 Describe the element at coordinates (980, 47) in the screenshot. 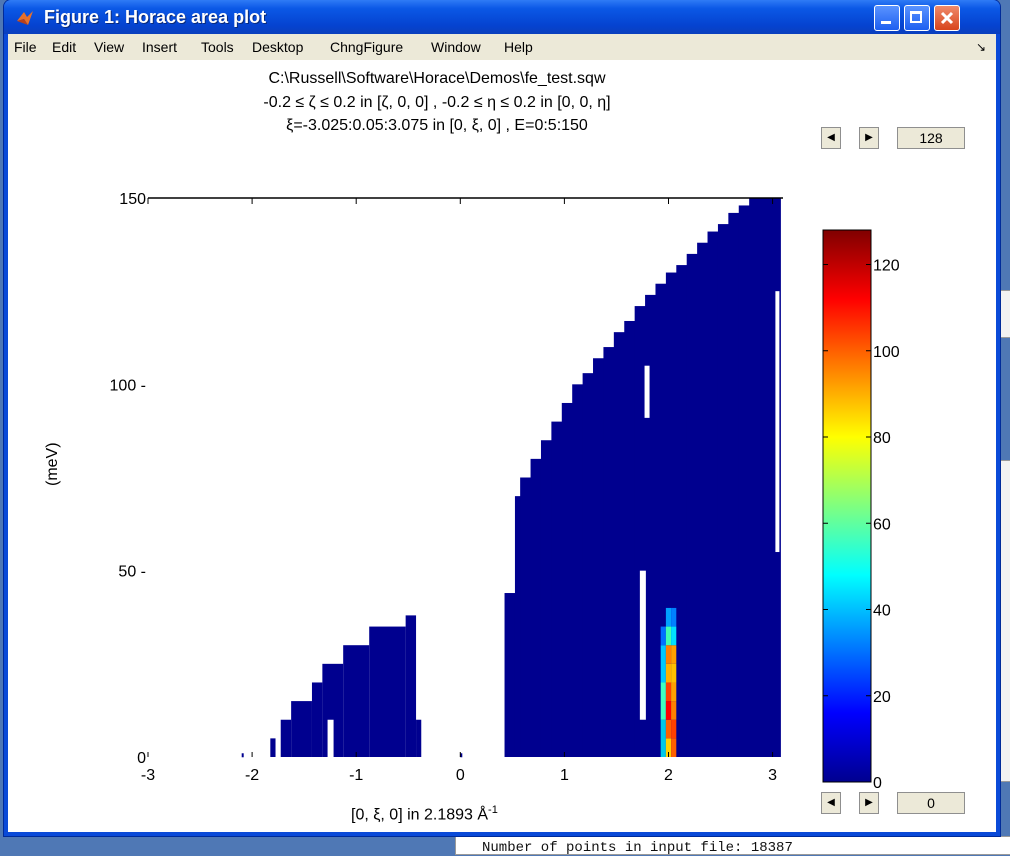

I see `menu-dock-arrow-icon: ↘` at that location.